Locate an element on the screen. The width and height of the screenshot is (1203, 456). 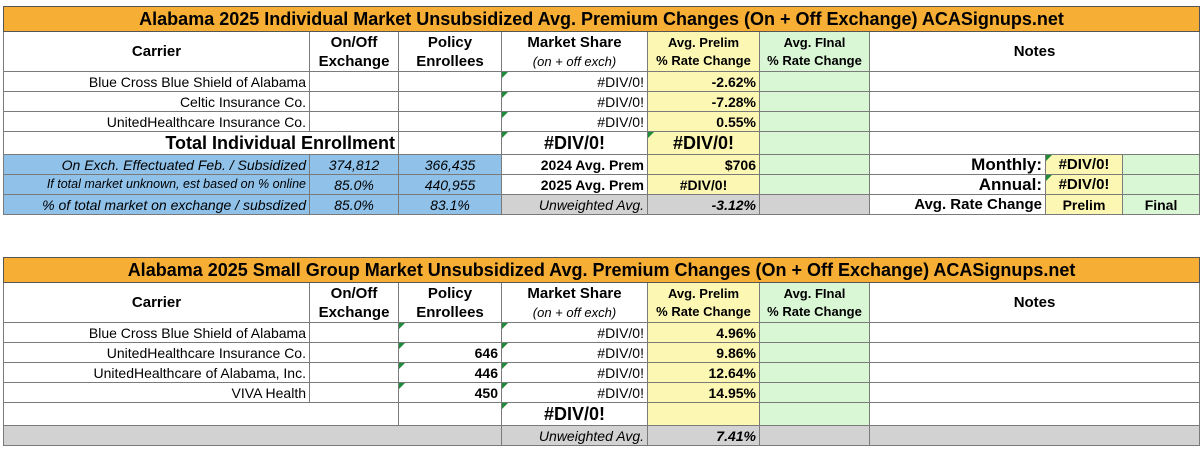
monthly-final is located at coordinates (1161, 164).